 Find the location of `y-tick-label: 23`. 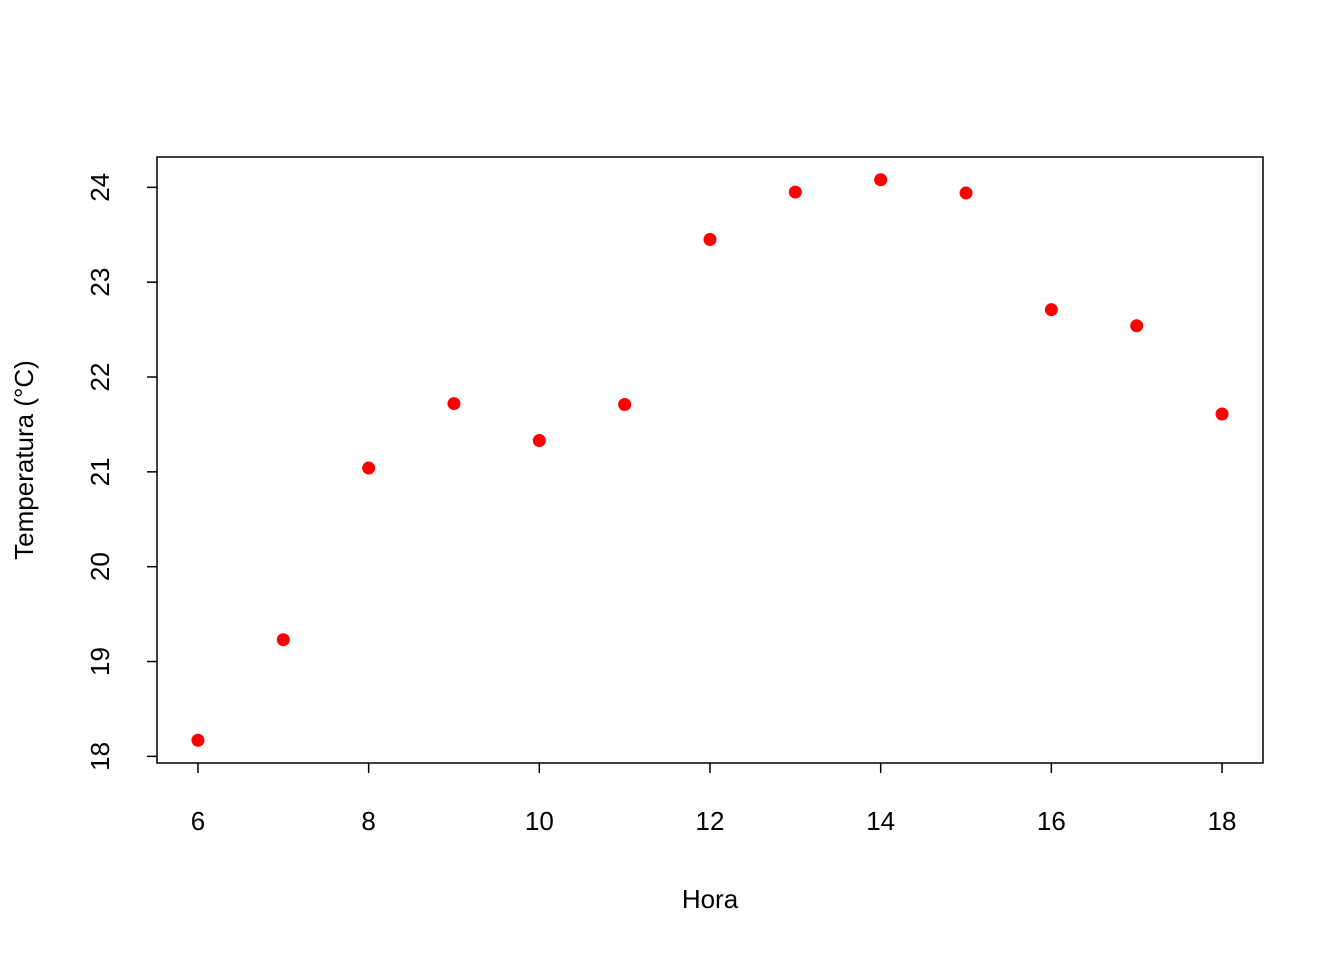

y-tick-label: 23 is located at coordinates (100, 282).